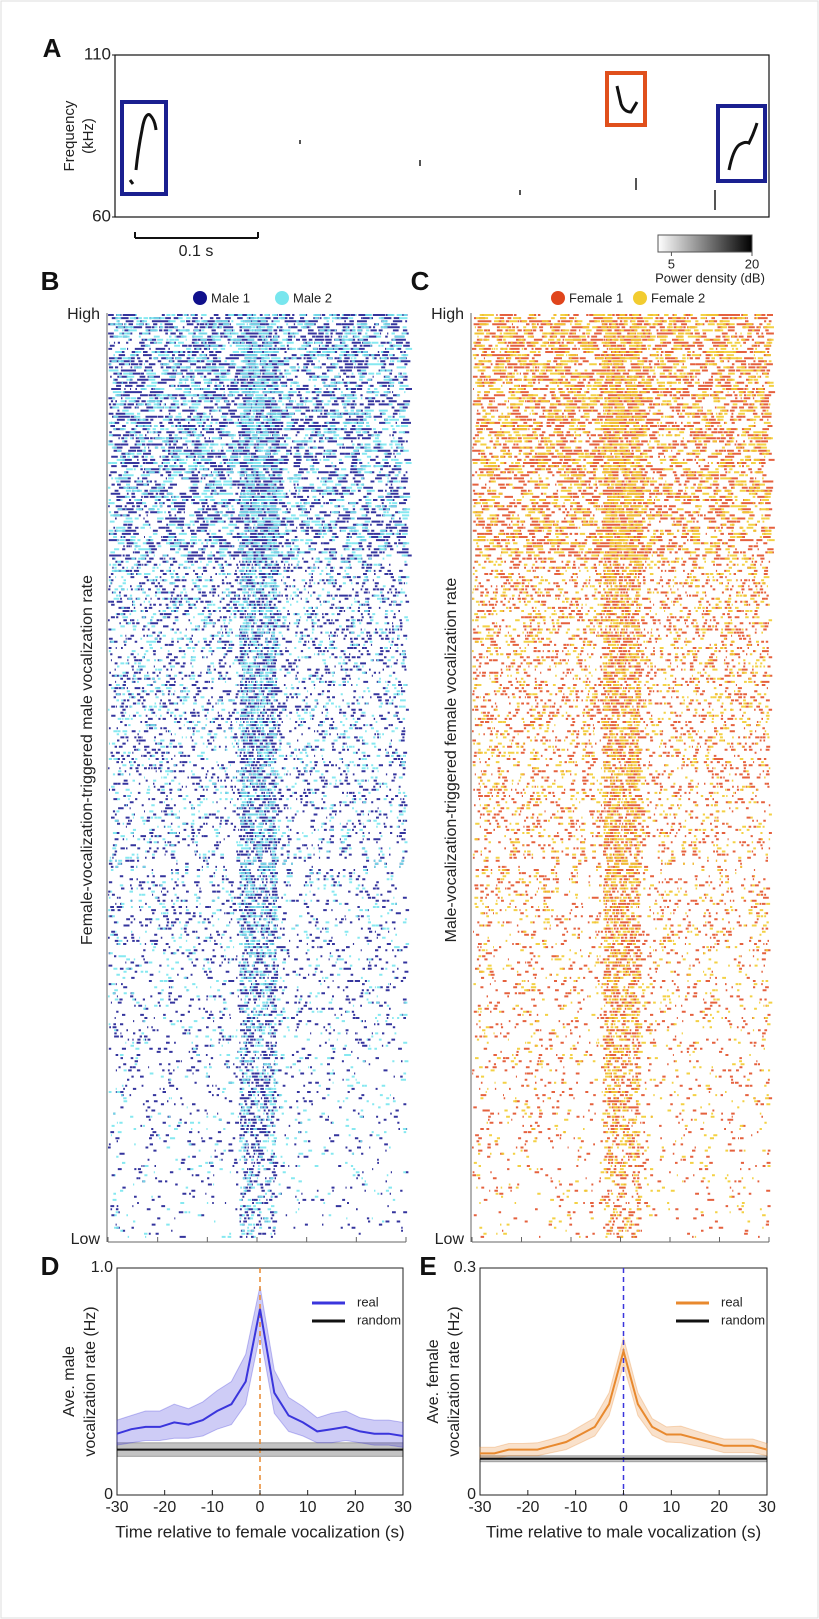  I want to click on legend-label: Male 2, so click(312, 297).